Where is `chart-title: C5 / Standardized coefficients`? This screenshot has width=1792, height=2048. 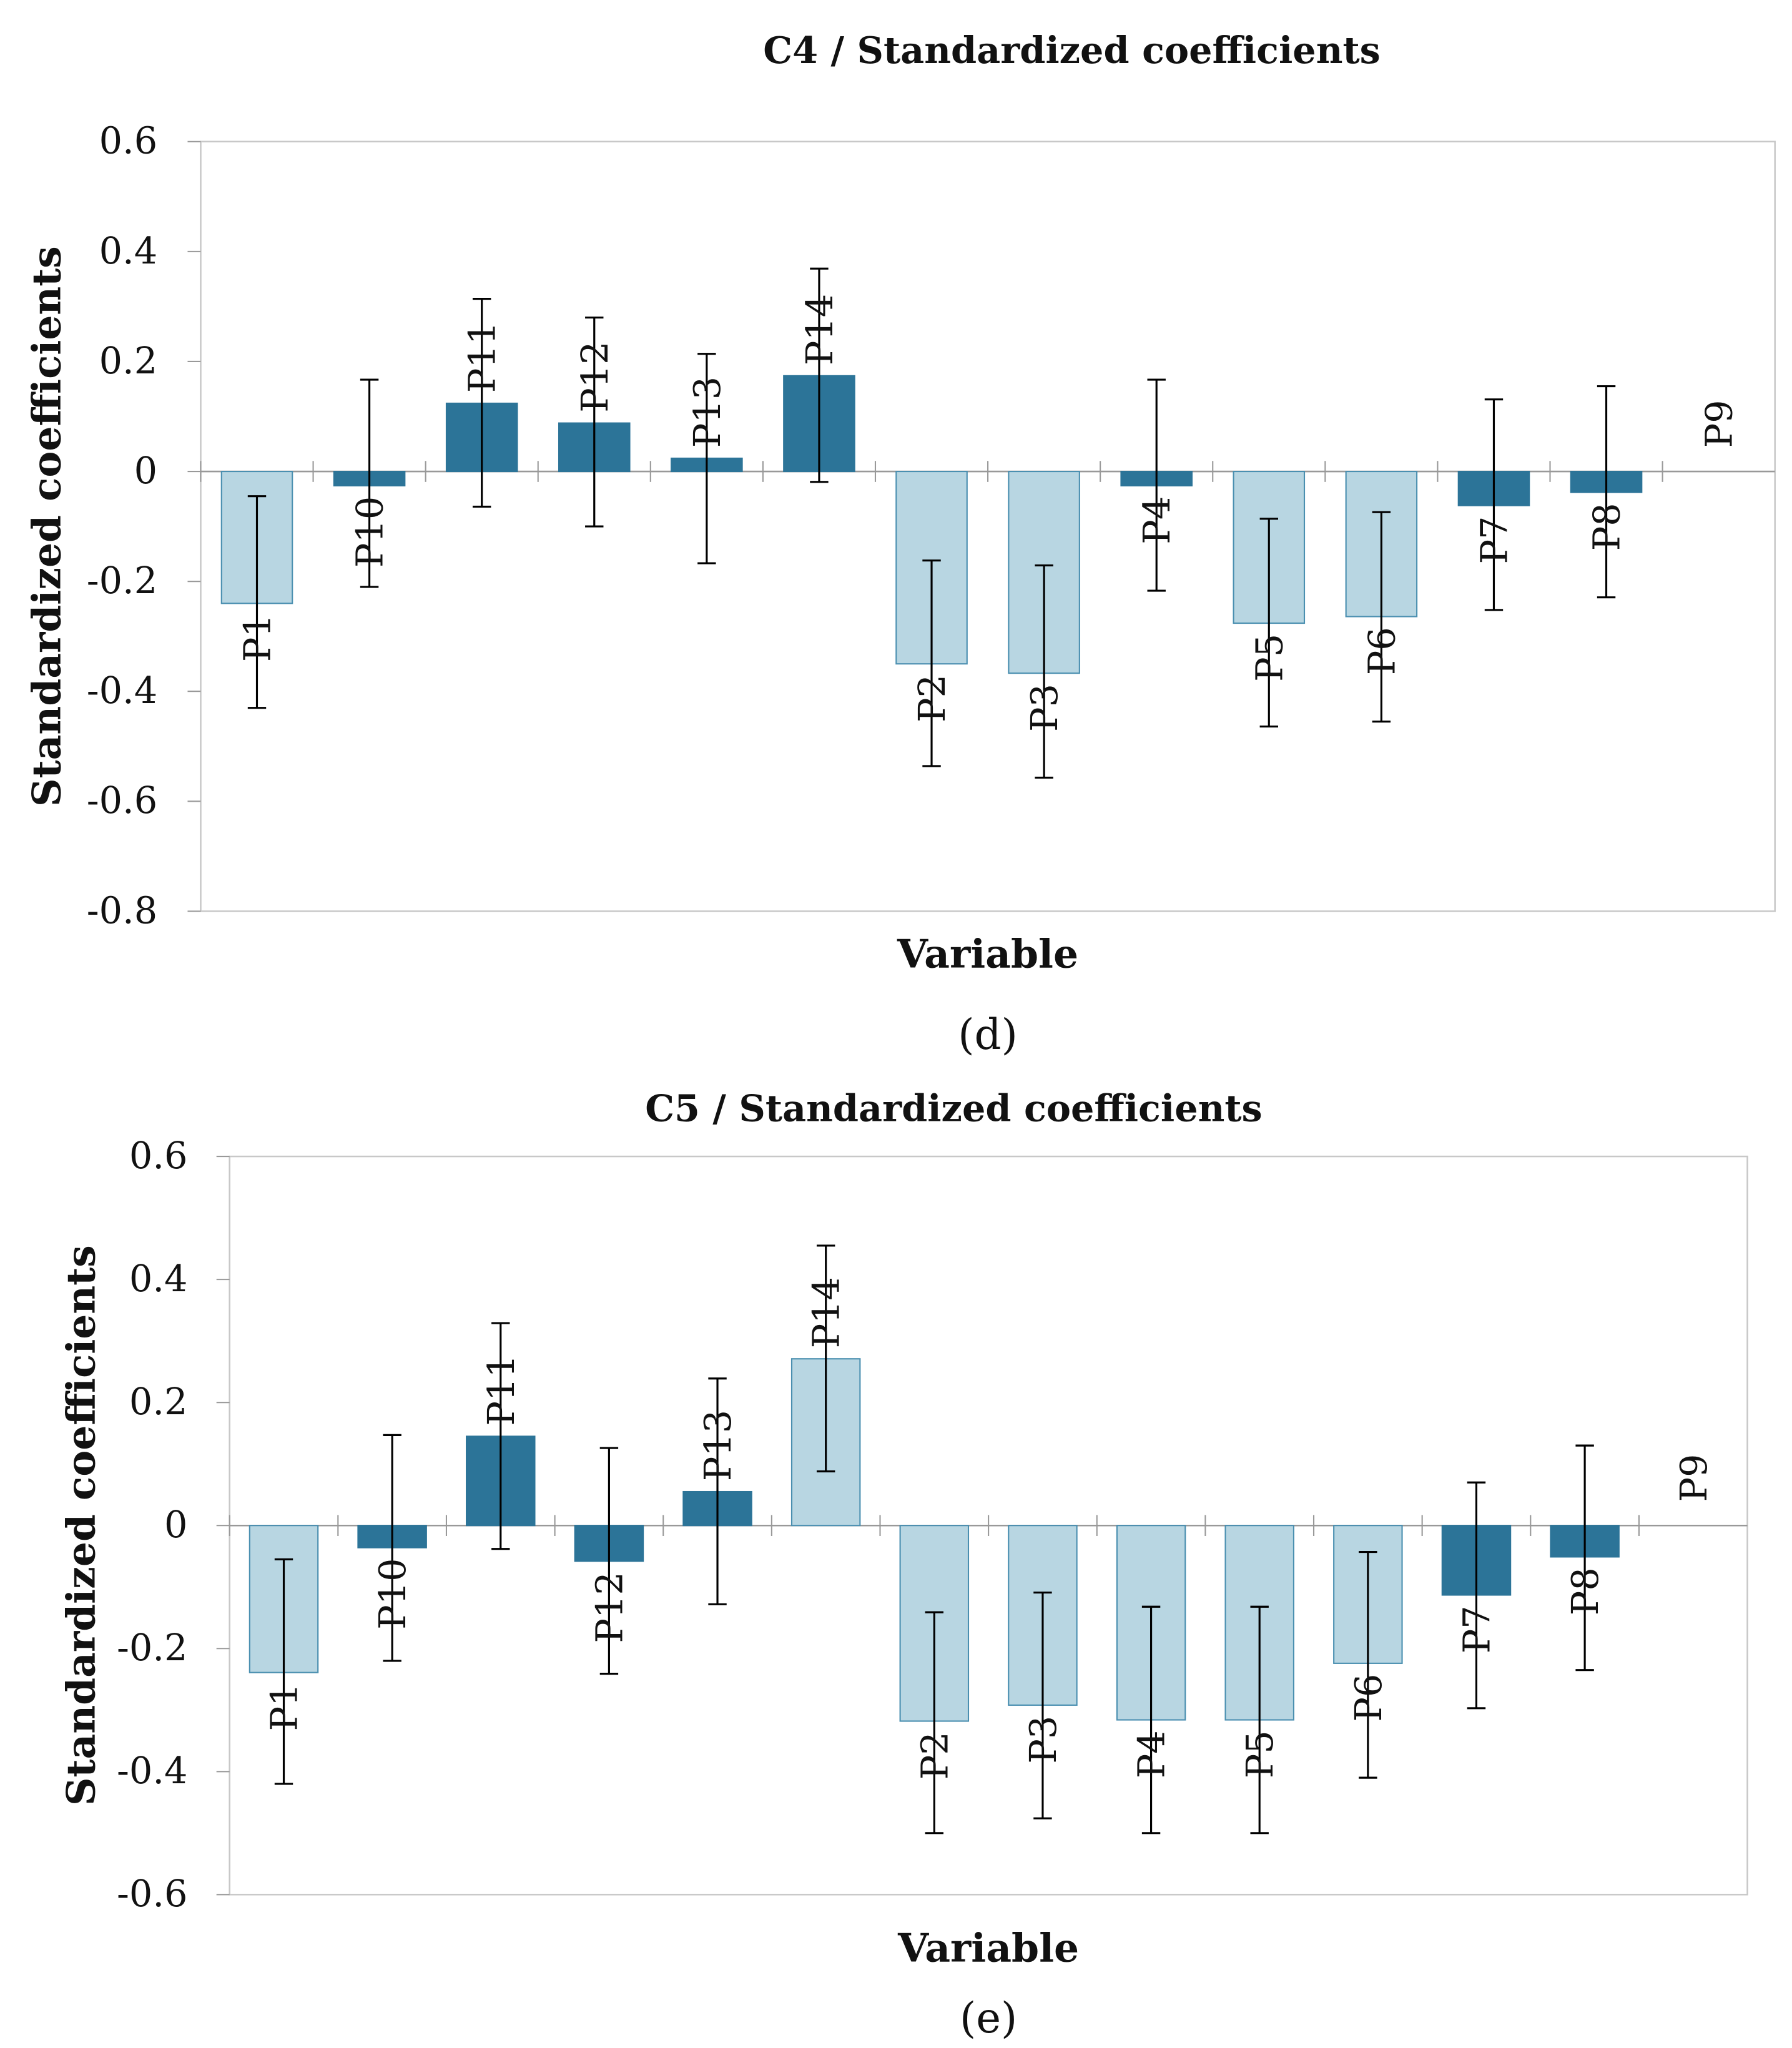 chart-title: C5 / Standardized coefficients is located at coordinates (953, 1108).